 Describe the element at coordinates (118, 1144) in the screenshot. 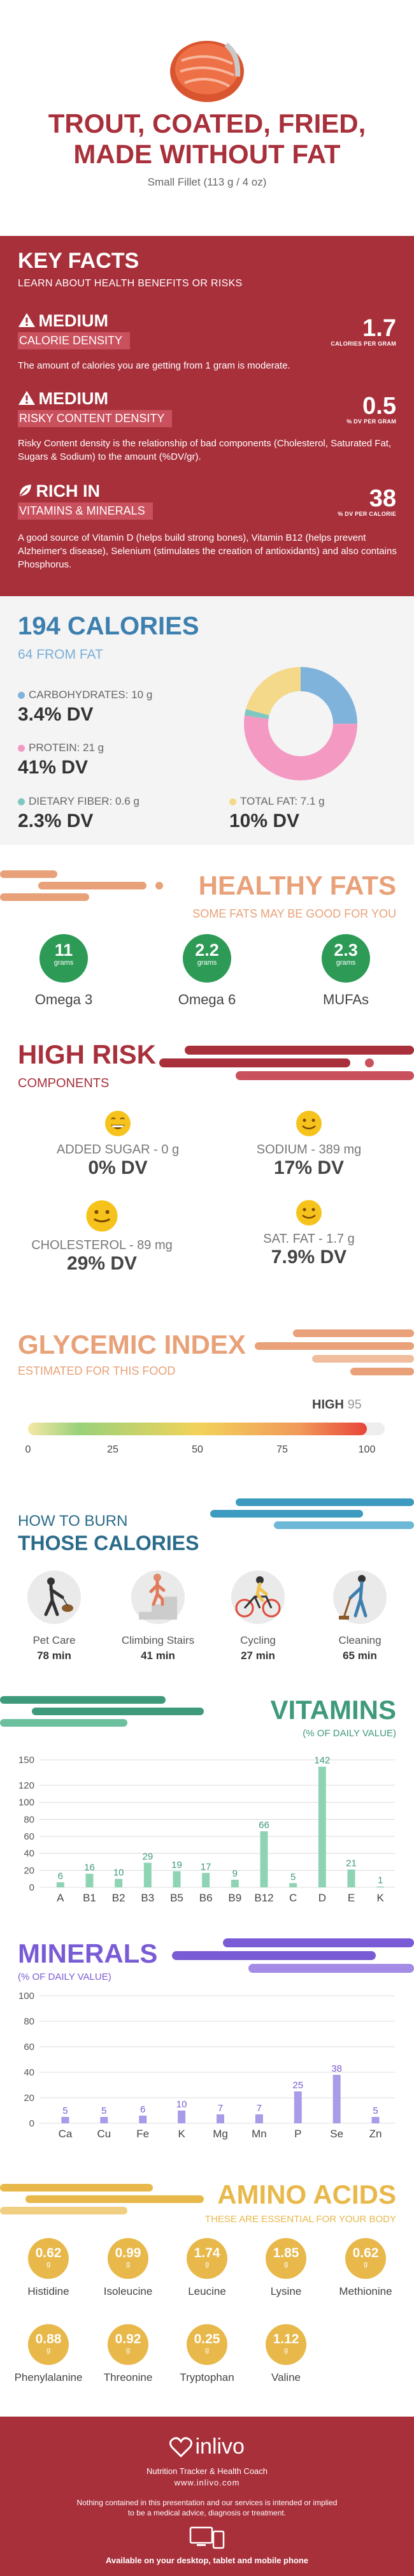

I see `added-sugar-stat: ADDED SUGAR - 0 g 0% DV` at that location.